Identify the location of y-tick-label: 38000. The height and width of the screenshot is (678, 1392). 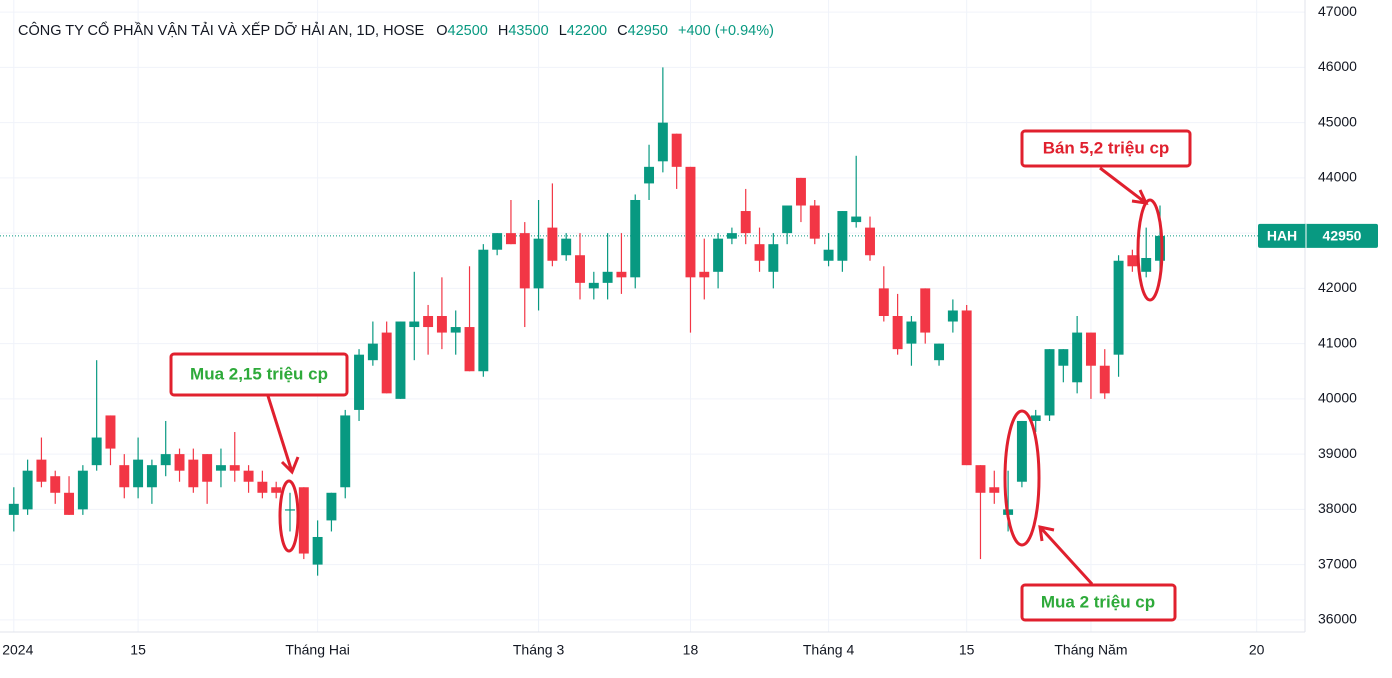
(1337, 508).